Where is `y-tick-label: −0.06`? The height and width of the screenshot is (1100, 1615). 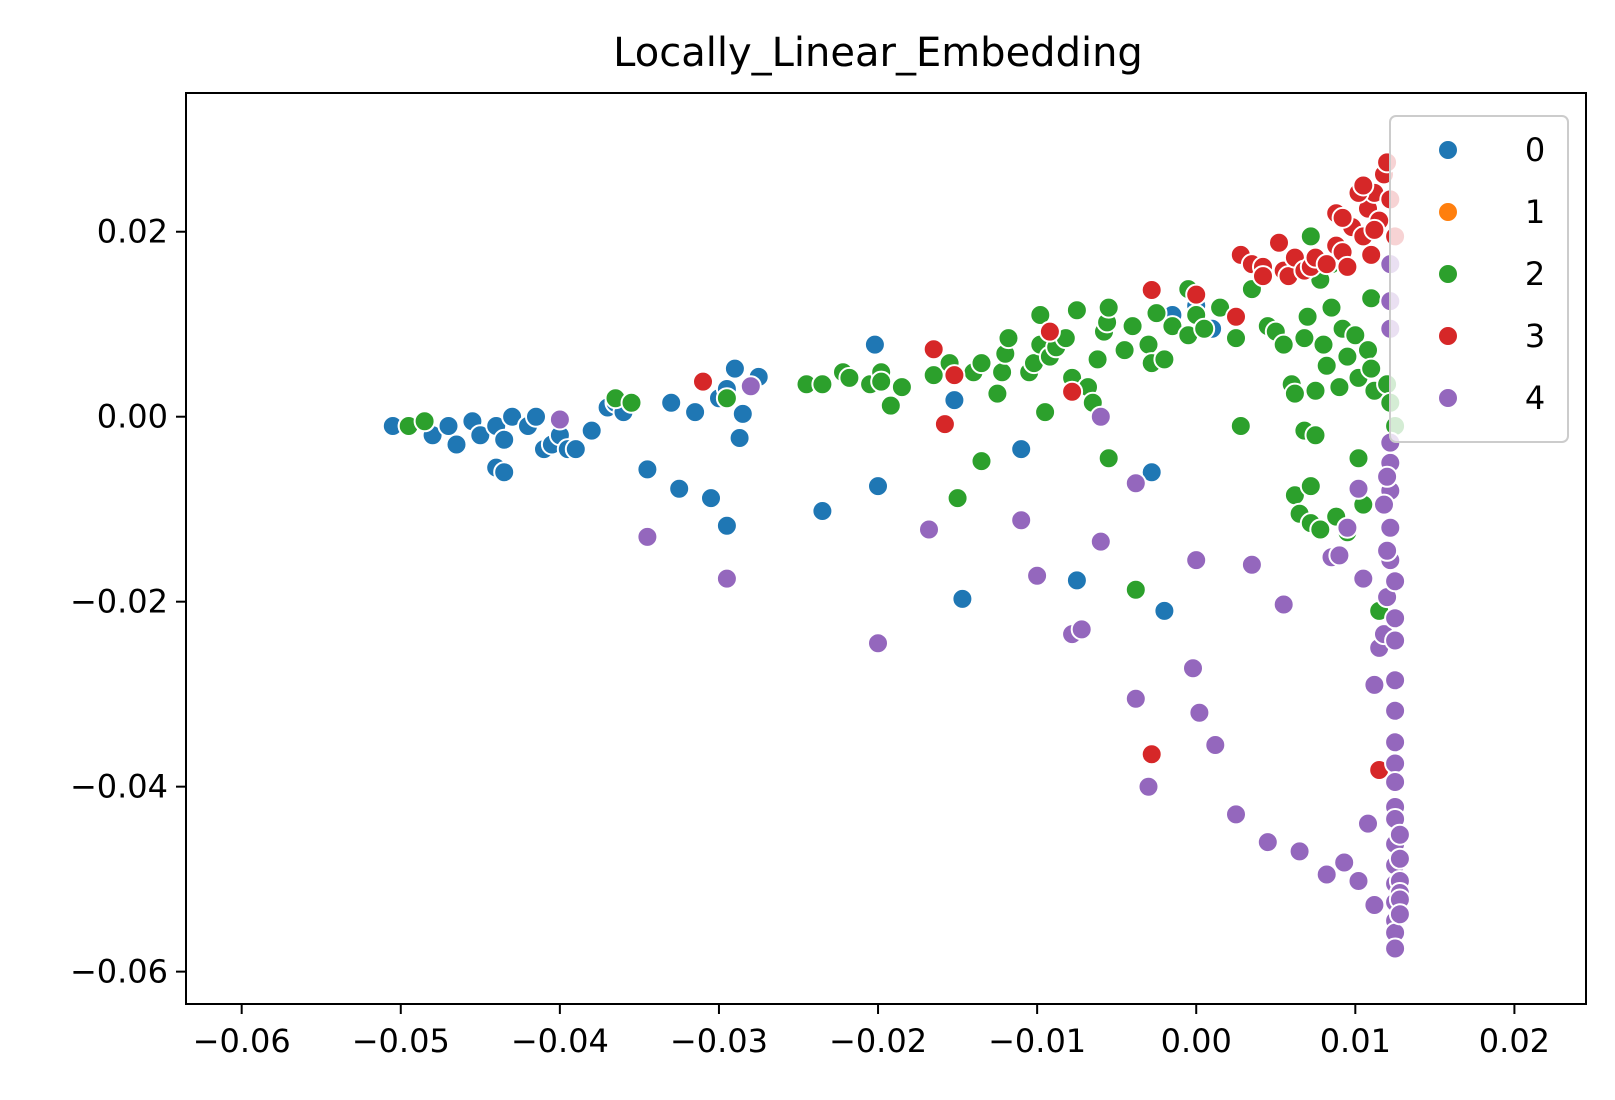 y-tick-label: −0.06 is located at coordinates (119, 972).